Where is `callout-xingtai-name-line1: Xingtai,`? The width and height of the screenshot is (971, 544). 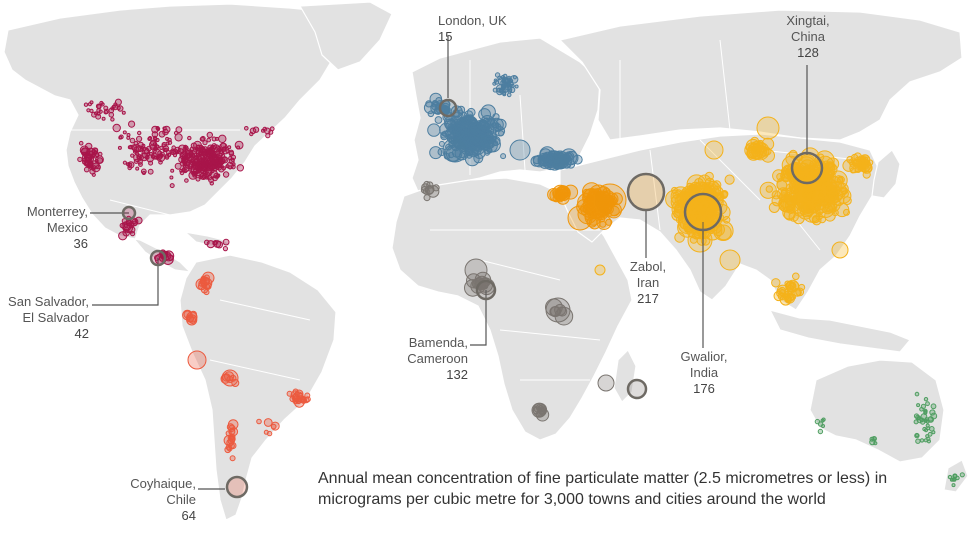 callout-xingtai-name-line1: Xingtai, is located at coordinates (808, 20).